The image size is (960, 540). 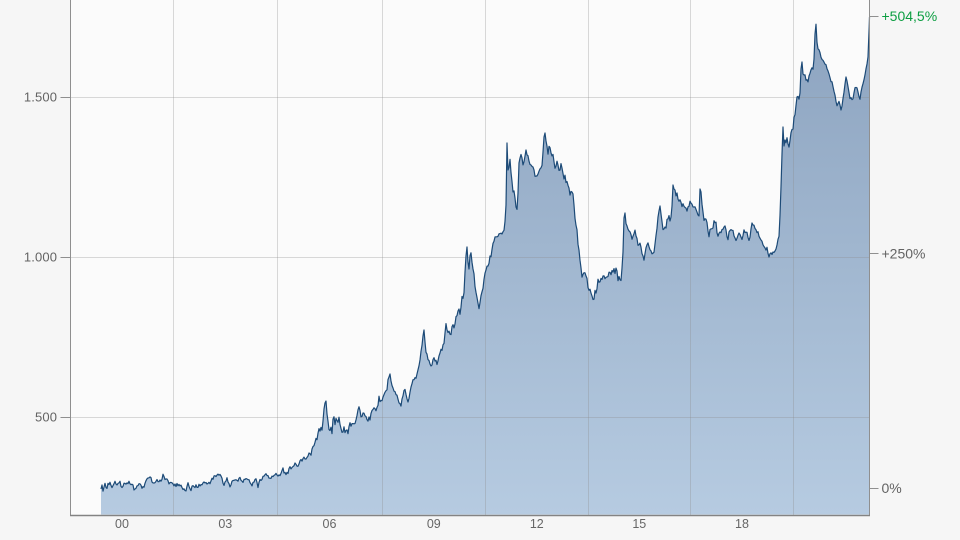 I want to click on svg-text: 15, so click(x=639, y=524).